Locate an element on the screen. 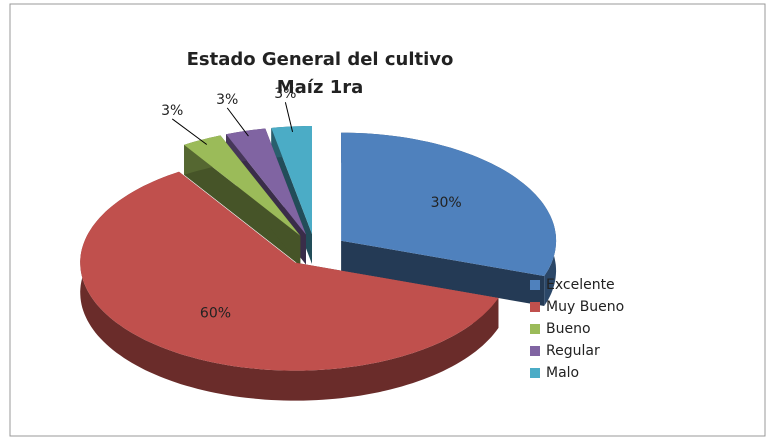 The height and width of the screenshot is (445, 771). legend-label: Regular is located at coordinates (573, 351).